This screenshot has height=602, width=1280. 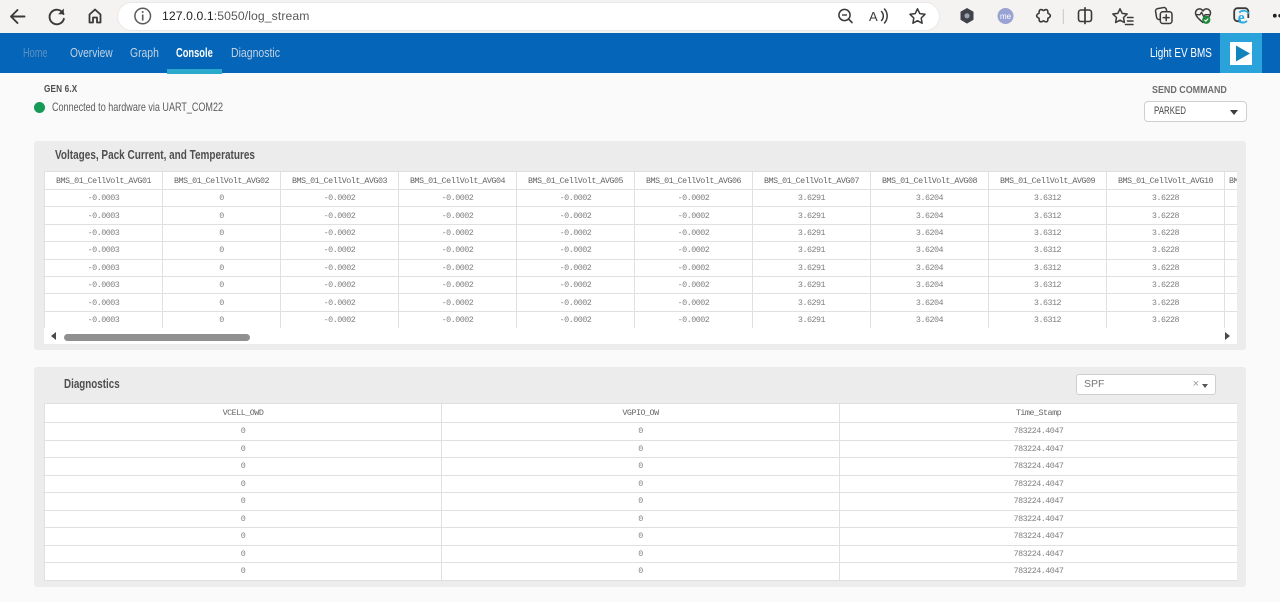 I want to click on svg-text: A, so click(x=873, y=16).